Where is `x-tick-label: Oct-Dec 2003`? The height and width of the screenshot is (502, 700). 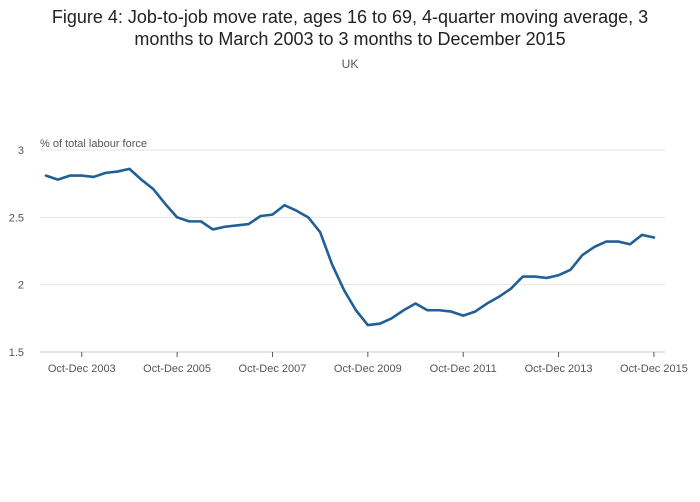
x-tick-label: Oct-Dec 2003 is located at coordinates (82, 369).